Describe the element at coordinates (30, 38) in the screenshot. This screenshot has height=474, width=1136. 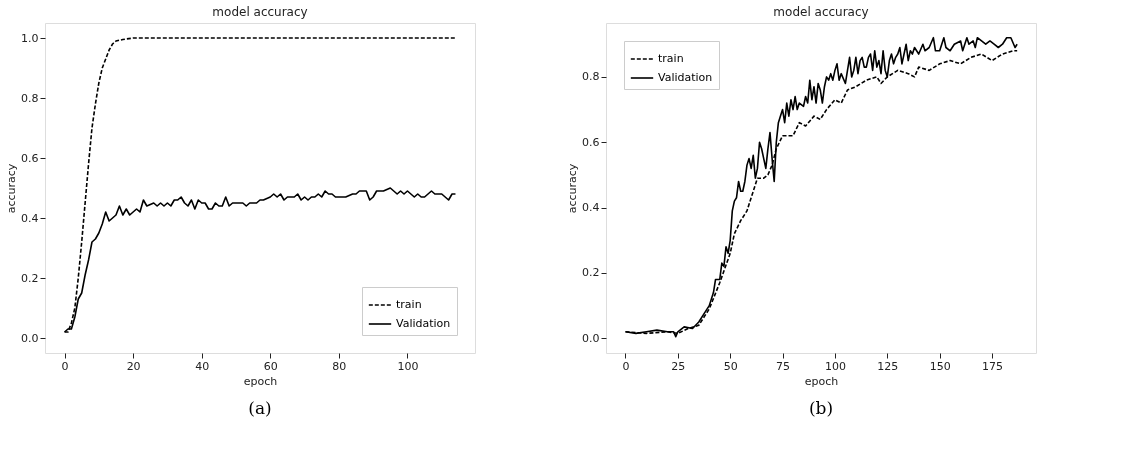
I see `y-tick-label: 1.0` at that location.